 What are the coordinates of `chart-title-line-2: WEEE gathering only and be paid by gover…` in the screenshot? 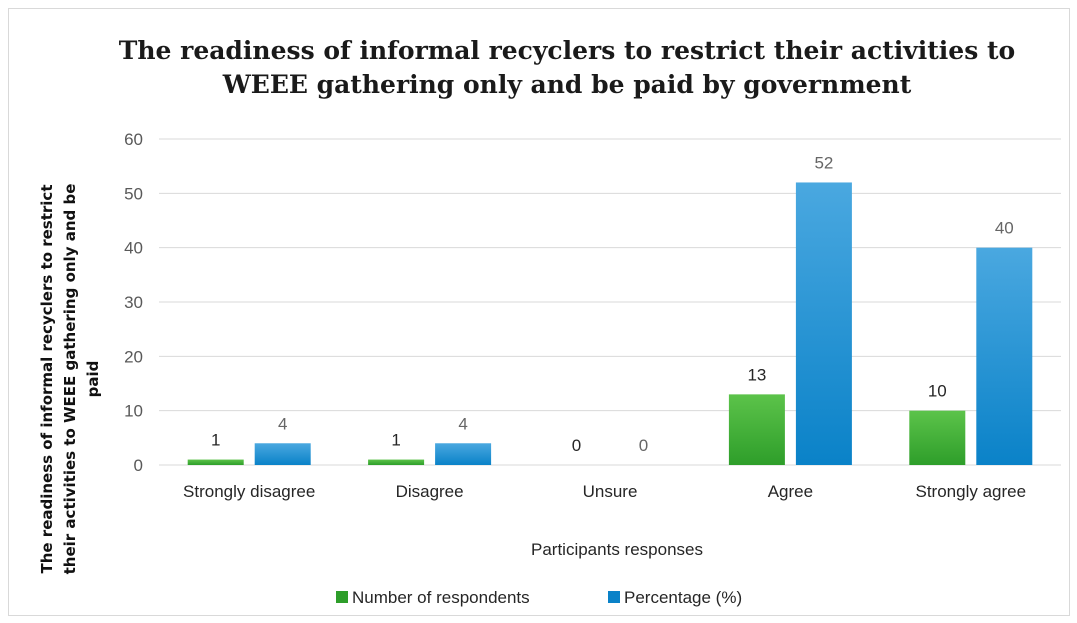 It's located at (567, 84).